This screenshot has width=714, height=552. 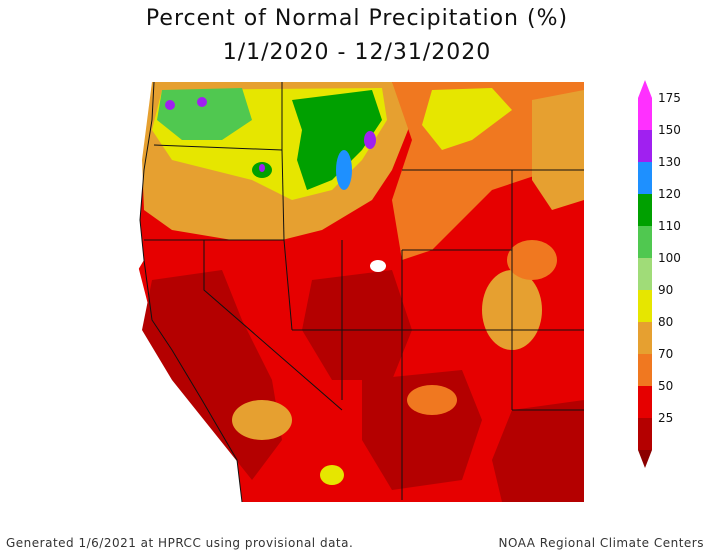 What do you see at coordinates (669, 130) in the screenshot?
I see `legend-label: 150` at bounding box center [669, 130].